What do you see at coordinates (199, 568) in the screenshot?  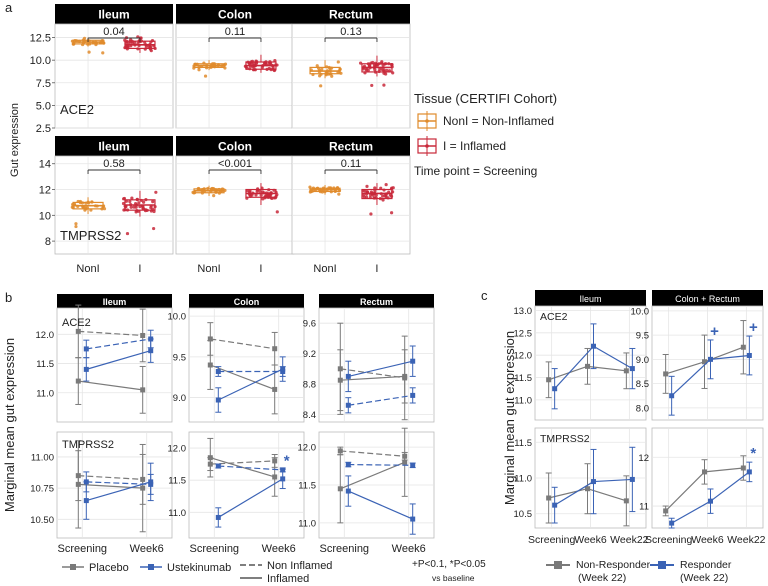 I see `legend-label: Ustekinumab` at bounding box center [199, 568].